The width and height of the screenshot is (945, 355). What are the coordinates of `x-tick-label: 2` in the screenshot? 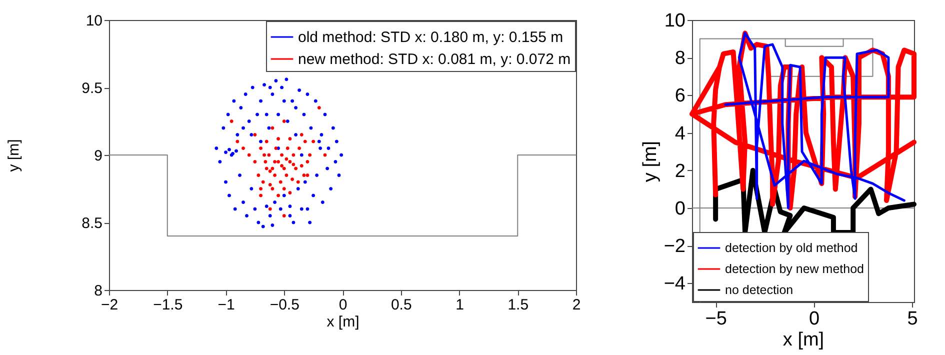 It's located at (576, 305).